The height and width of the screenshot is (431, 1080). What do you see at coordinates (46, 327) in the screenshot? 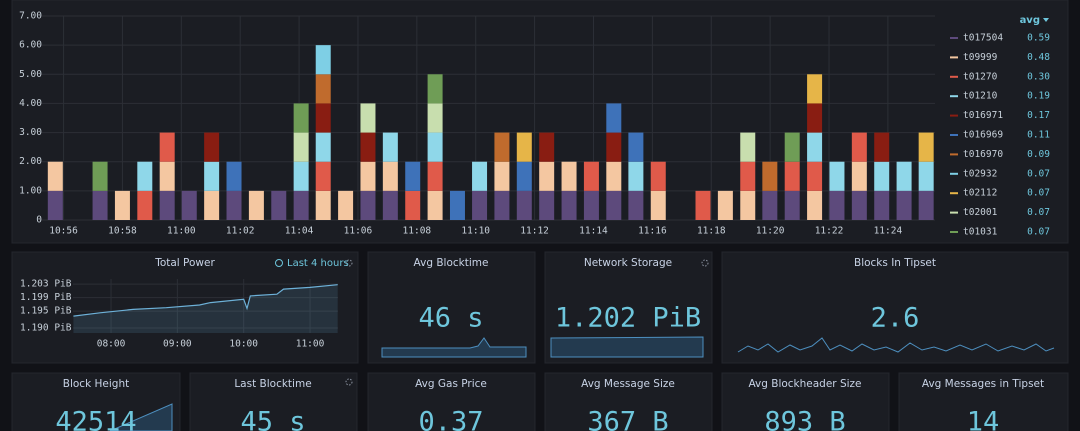
I see `y-tick-label: 1.190 PiB` at bounding box center [46, 327].